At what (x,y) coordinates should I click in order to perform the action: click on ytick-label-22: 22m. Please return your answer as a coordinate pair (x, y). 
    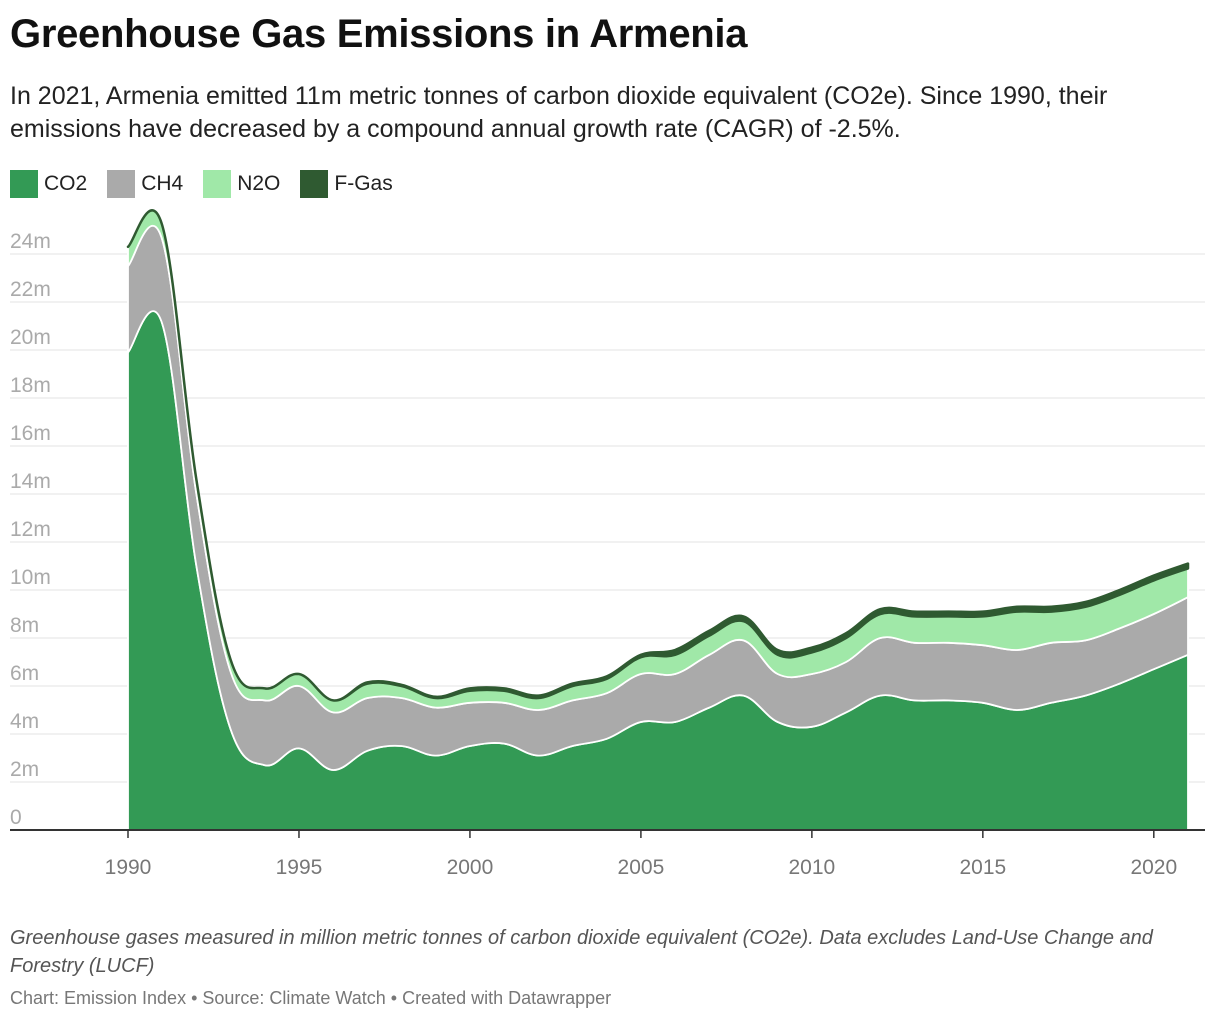
    Looking at the image, I should click on (30, 289).